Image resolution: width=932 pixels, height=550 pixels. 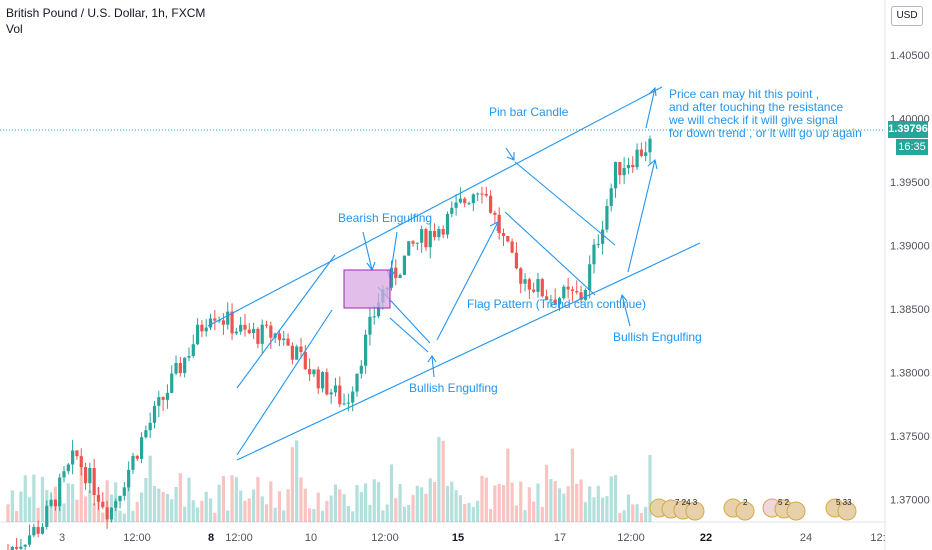 What do you see at coordinates (623, 298) in the screenshot?
I see `arrow-bull-2-head` at bounding box center [623, 298].